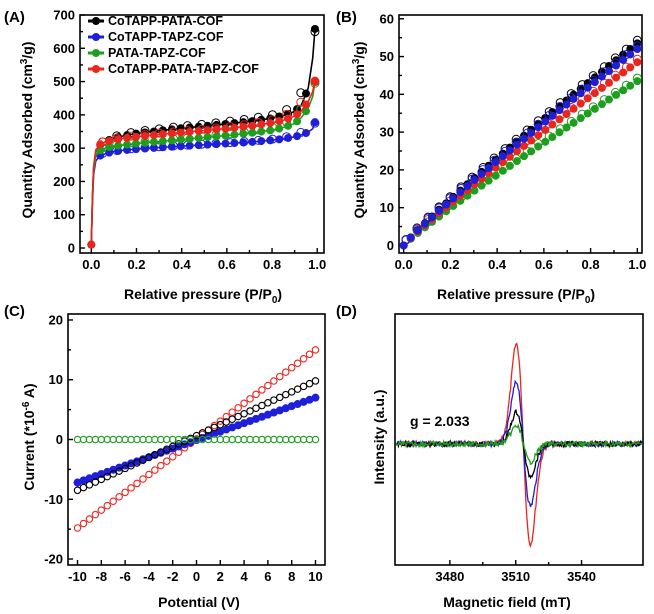 The width and height of the screenshot is (654, 614). I want to click on legend-item: PATA-TAPZ-COF, so click(147, 53).